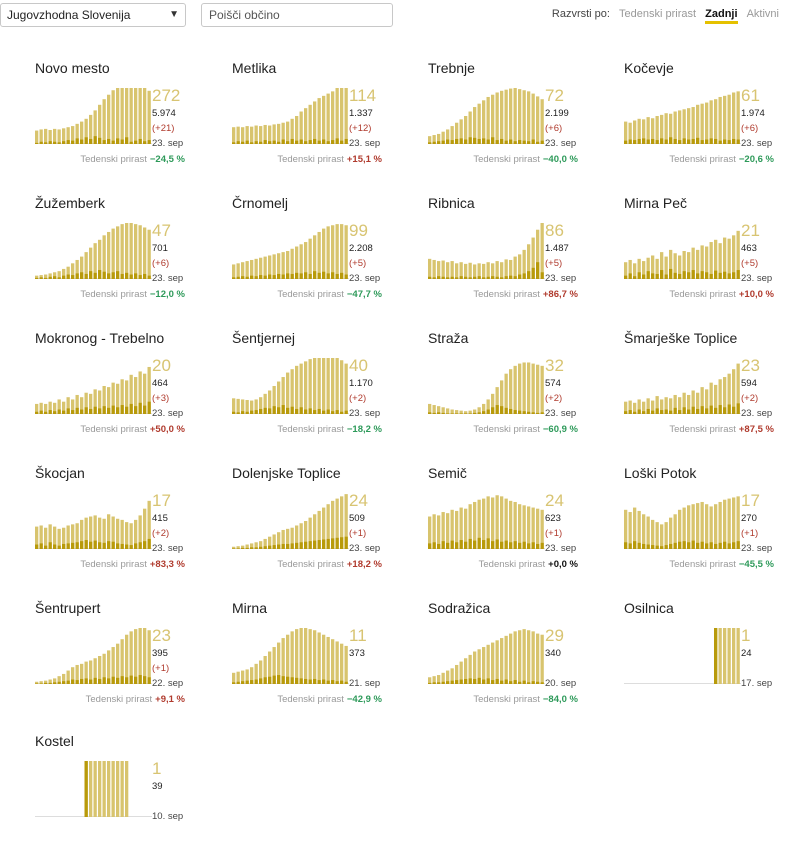 The height and width of the screenshot is (853, 785). What do you see at coordinates (721, 16) in the screenshot?
I see `sort-option-latest: Zadnji` at bounding box center [721, 16].